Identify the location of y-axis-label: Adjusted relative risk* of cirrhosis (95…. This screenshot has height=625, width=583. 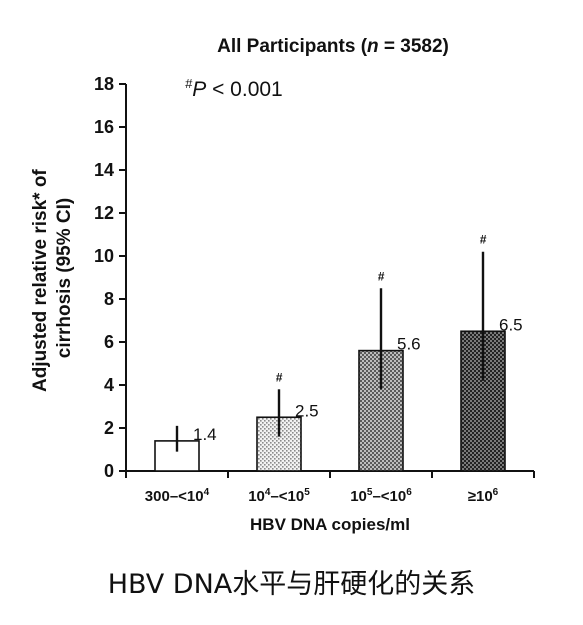
(52, 278).